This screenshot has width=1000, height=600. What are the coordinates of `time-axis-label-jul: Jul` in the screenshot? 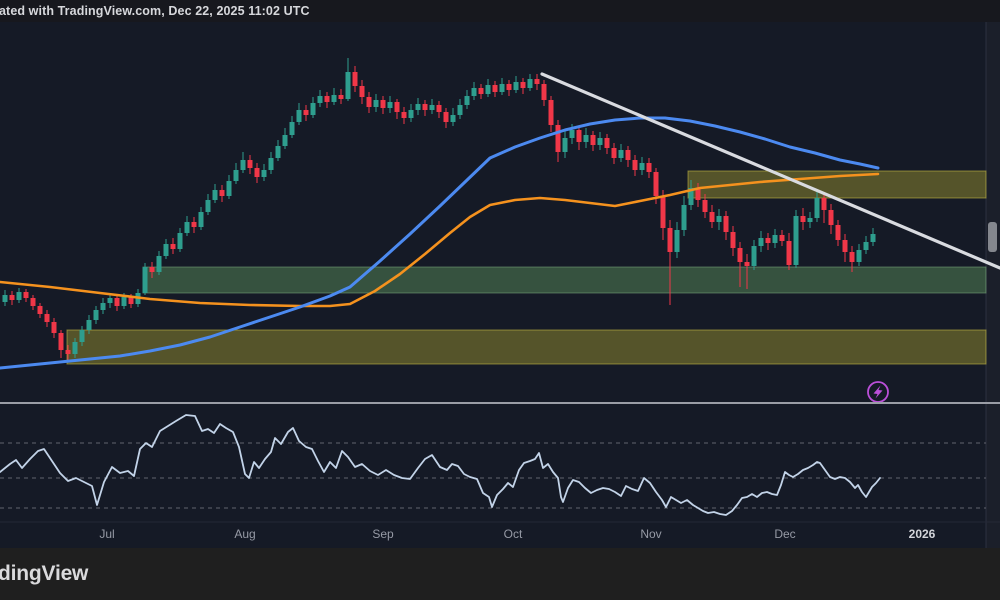 It's located at (106, 534).